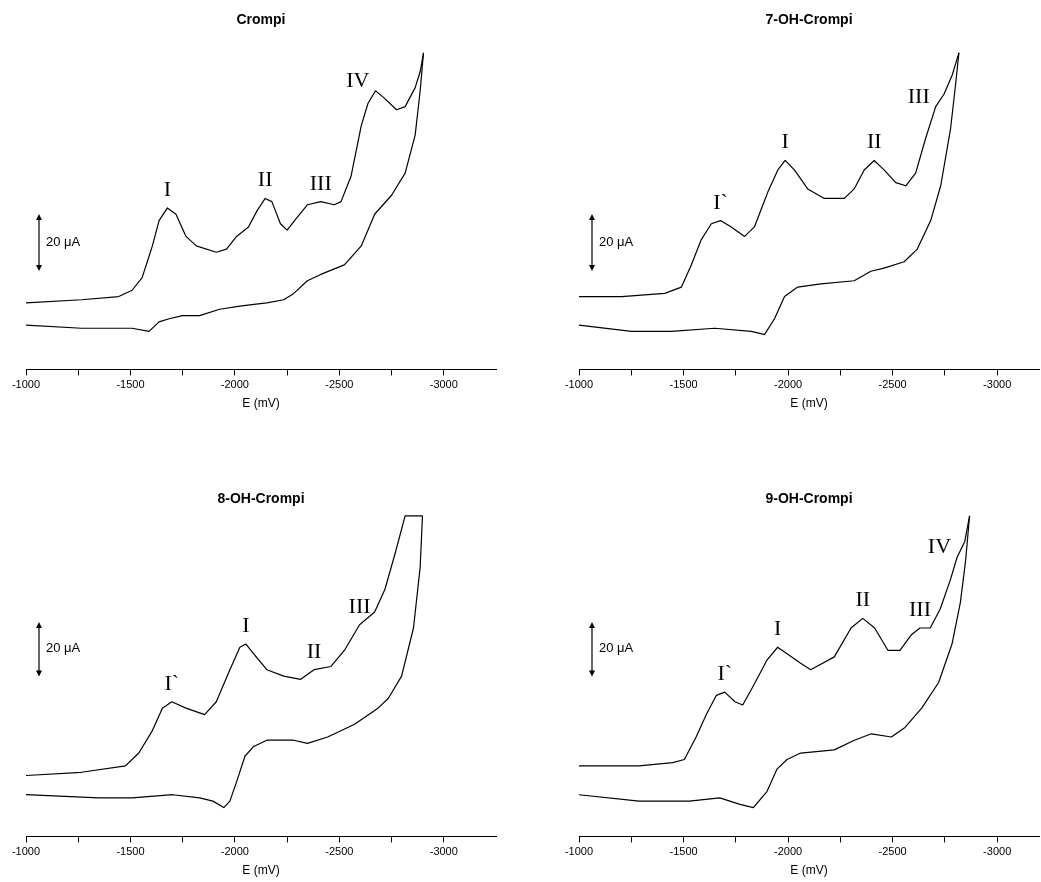 Image resolution: width=1041 pixels, height=882 pixels. I want to click on chart-title: 8-OH-Crompi, so click(261, 498).